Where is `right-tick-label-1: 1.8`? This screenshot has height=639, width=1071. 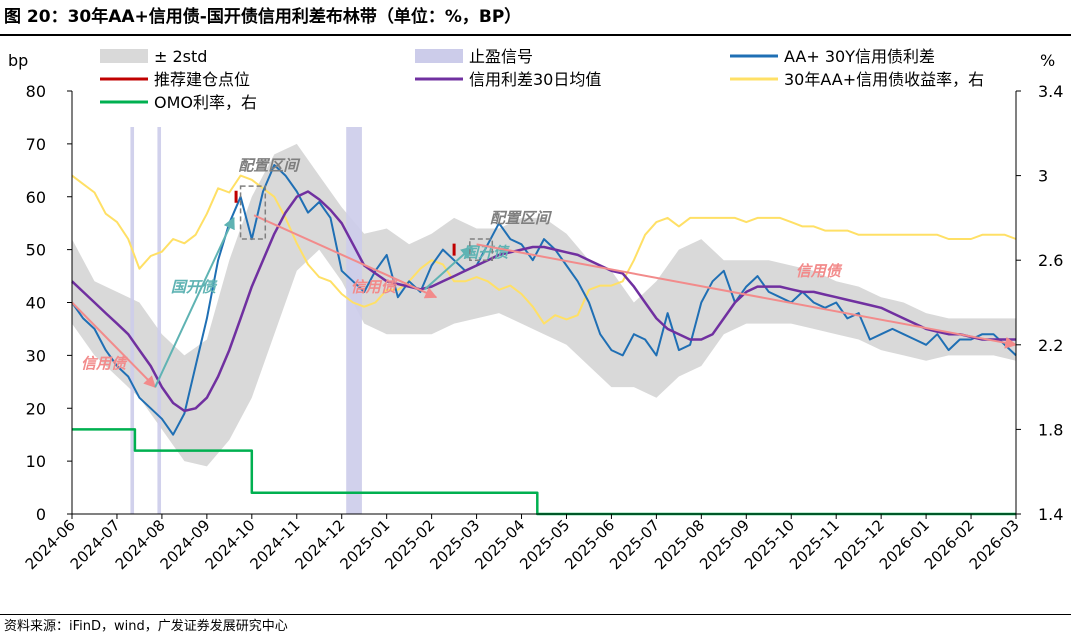
right-tick-label-1: 1.8 is located at coordinates (1050, 429).